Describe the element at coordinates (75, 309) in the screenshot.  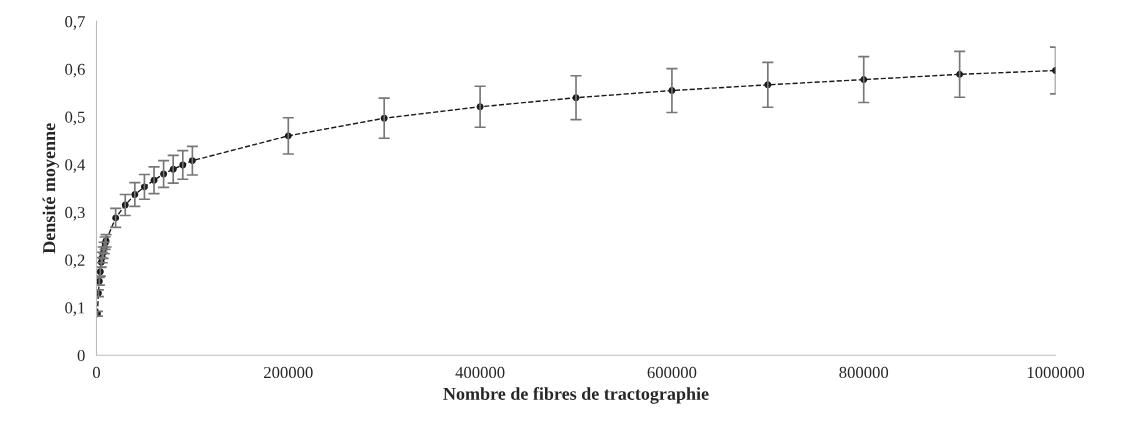
I see `y-tick-label: 0,1` at that location.